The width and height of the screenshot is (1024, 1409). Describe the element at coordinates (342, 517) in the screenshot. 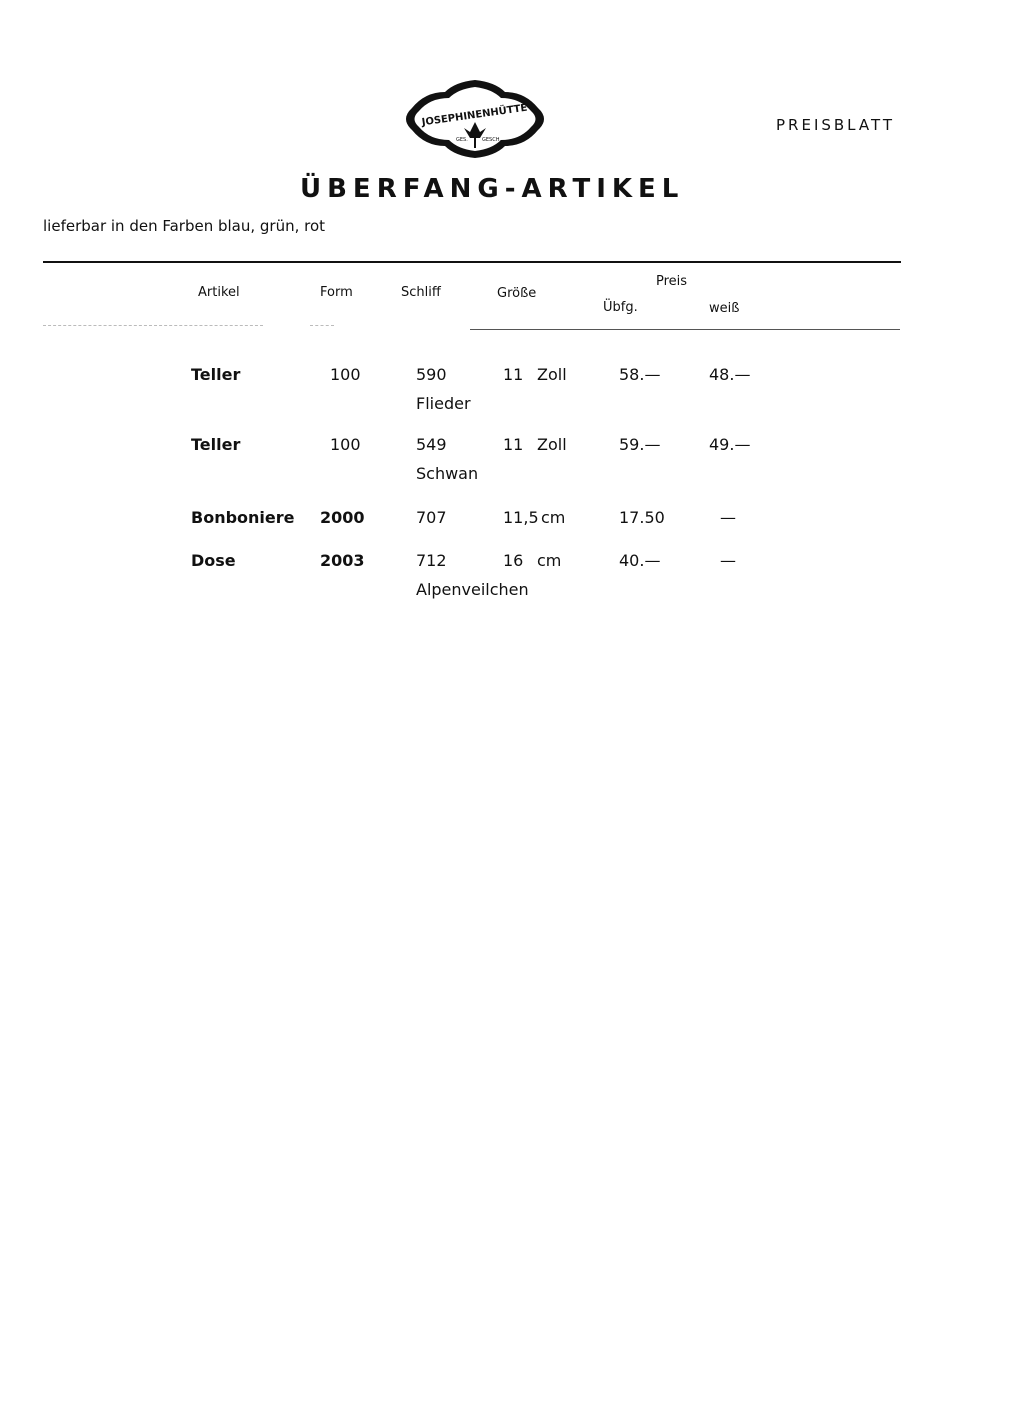

I see `cell-form: 2000` at that location.